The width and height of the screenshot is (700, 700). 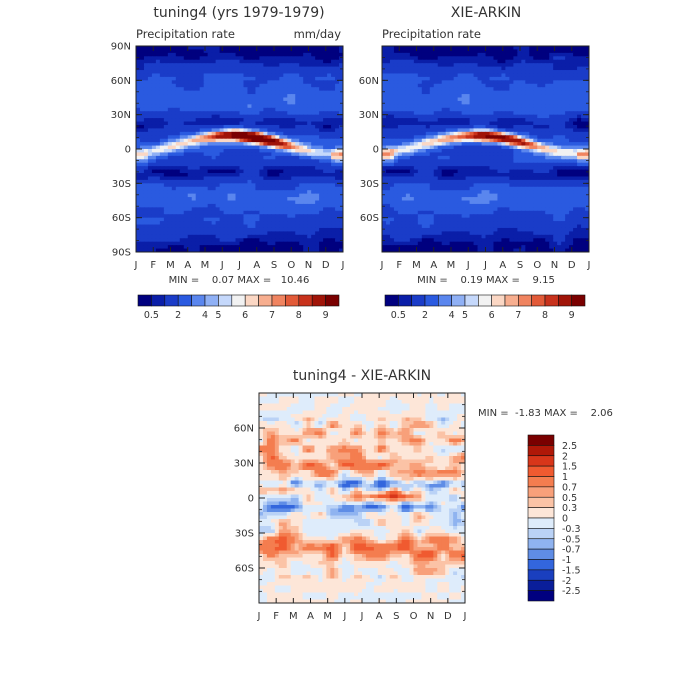 I want to click on y-tick-label: 60N, so click(x=121, y=81).